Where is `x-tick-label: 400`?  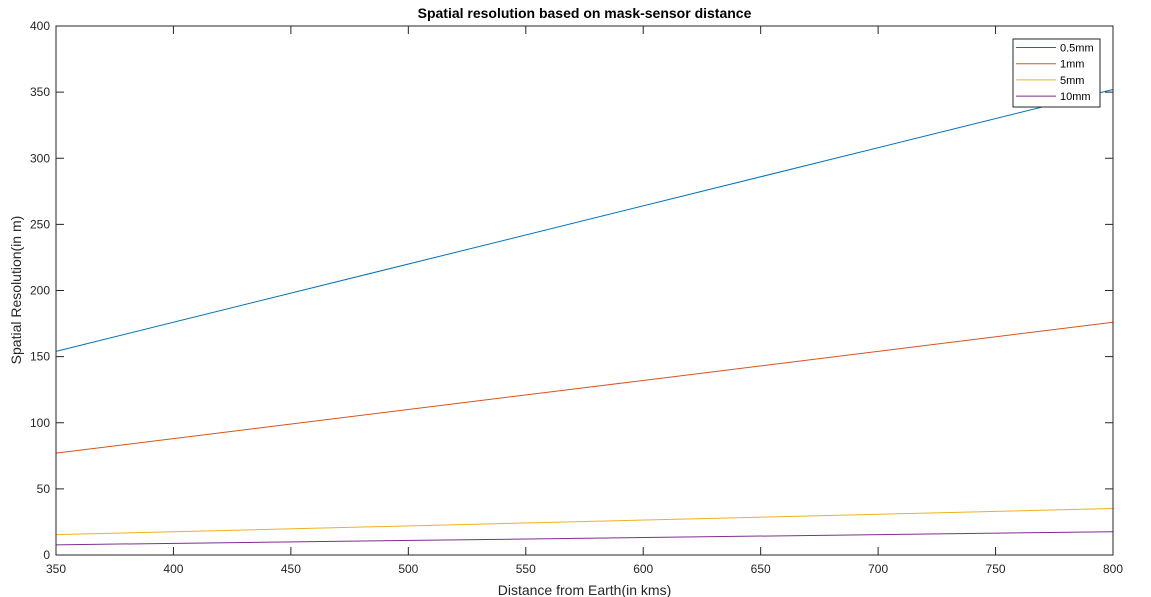 x-tick-label: 400 is located at coordinates (173, 569).